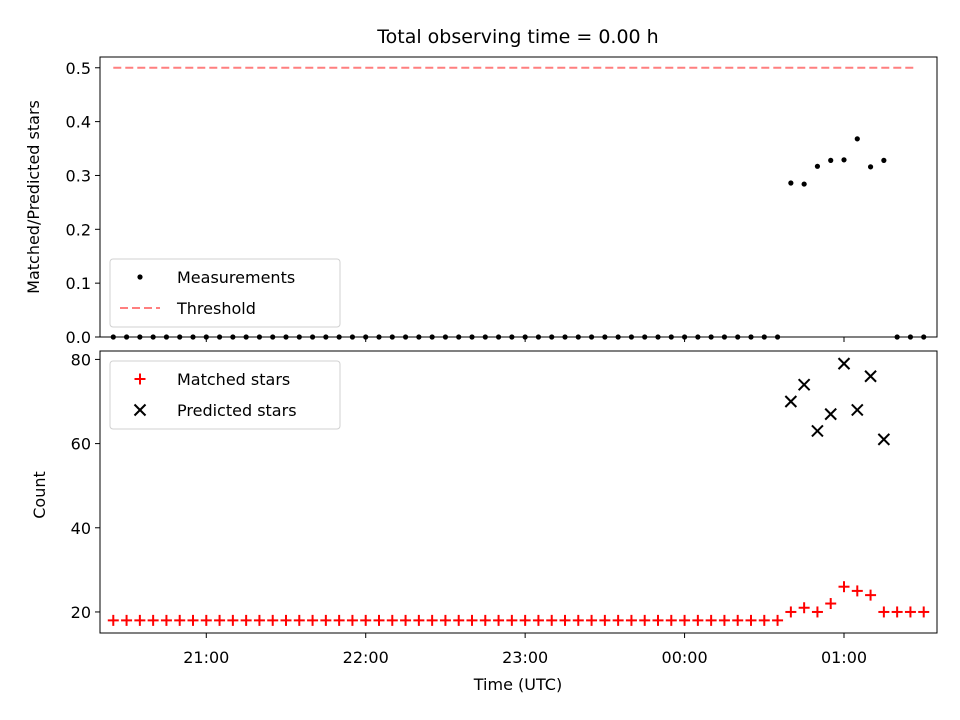 The image size is (960, 720). Describe the element at coordinates (685, 650) in the screenshot. I see `count-x-tick: 00:00` at that location.